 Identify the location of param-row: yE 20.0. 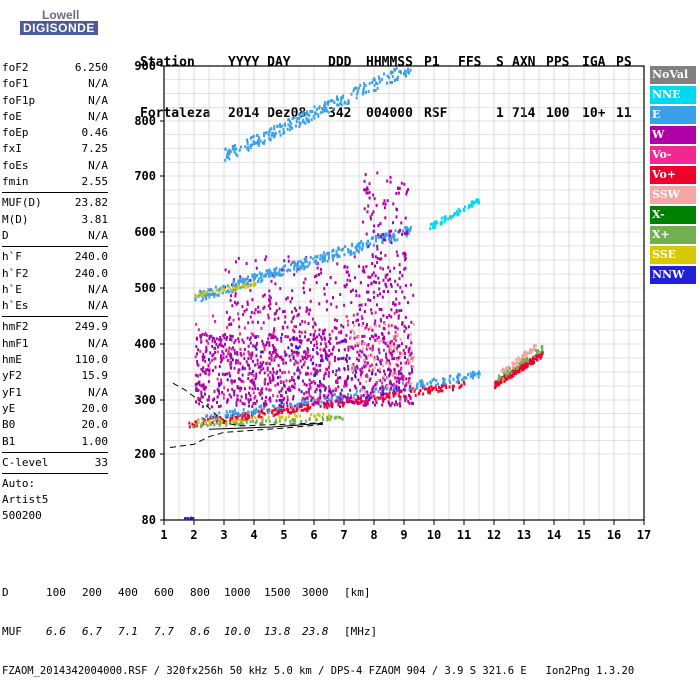
(55, 409).